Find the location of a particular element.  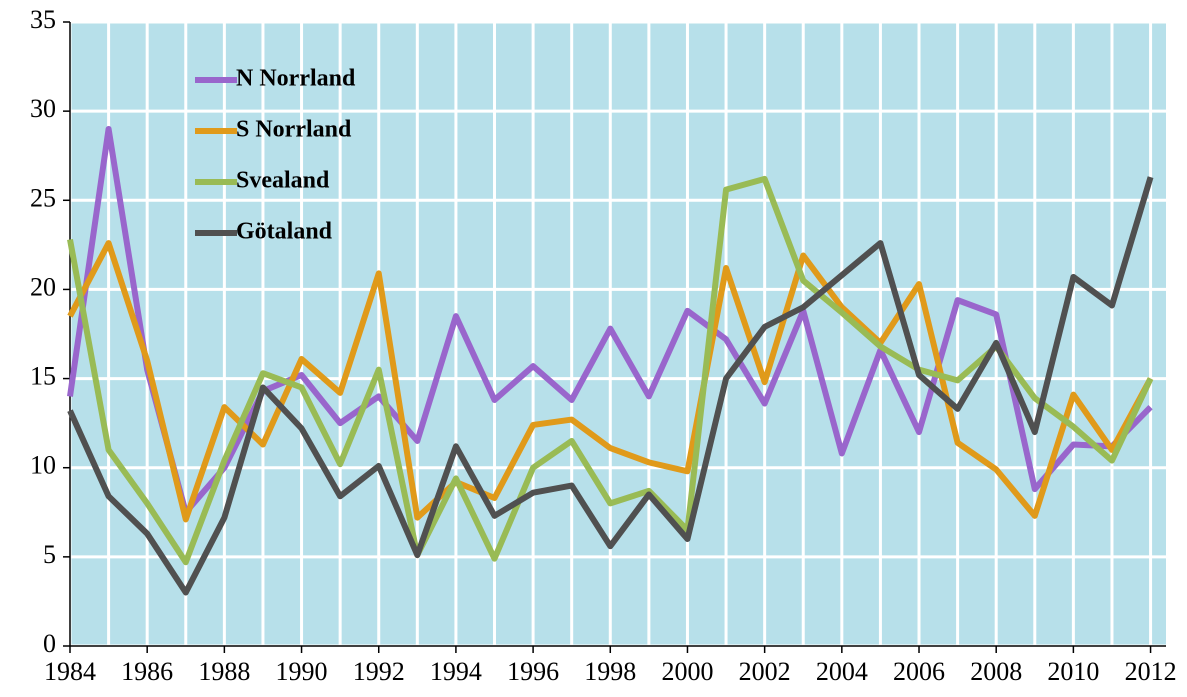

y-tick-label: 35 is located at coordinates (43, 19).